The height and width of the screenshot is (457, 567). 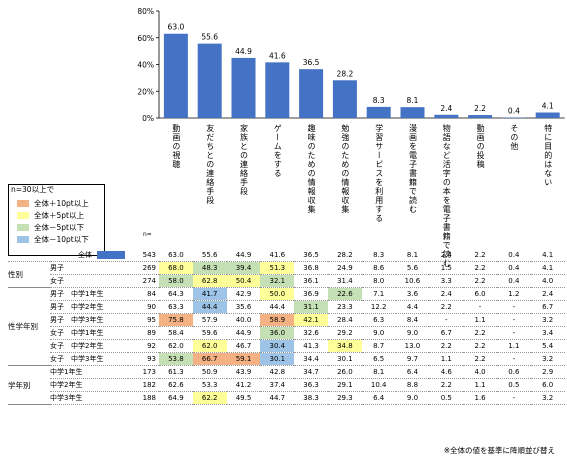 I want to click on value-cell: 34.7, so click(x=311, y=372).